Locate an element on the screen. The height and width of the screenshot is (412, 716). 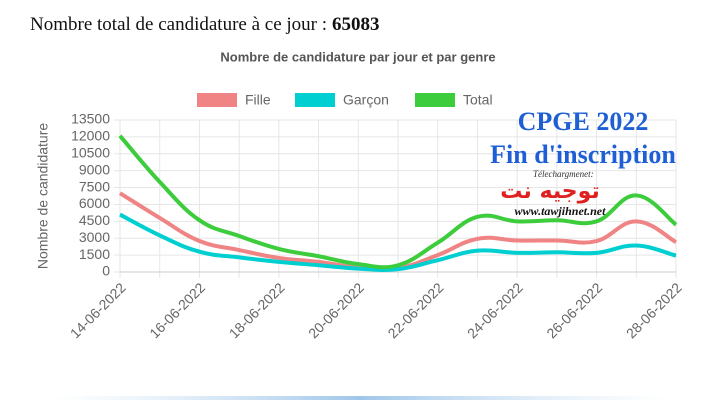
x-tick-label: 16-06-2022 is located at coordinates (177, 310).